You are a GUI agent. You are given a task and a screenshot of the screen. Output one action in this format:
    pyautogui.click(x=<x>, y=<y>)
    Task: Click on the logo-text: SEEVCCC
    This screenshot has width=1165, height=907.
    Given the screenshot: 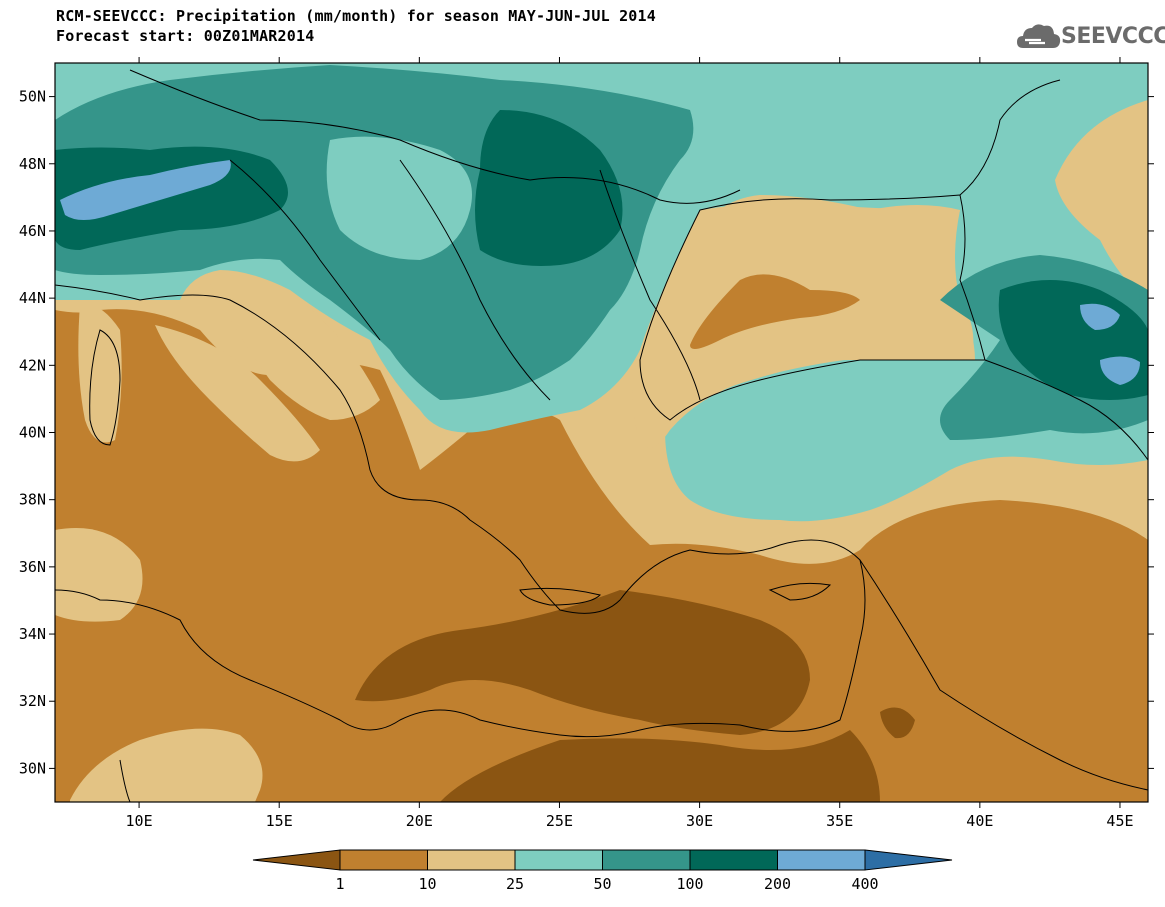 What is the action you would take?
    pyautogui.click(x=1113, y=36)
    